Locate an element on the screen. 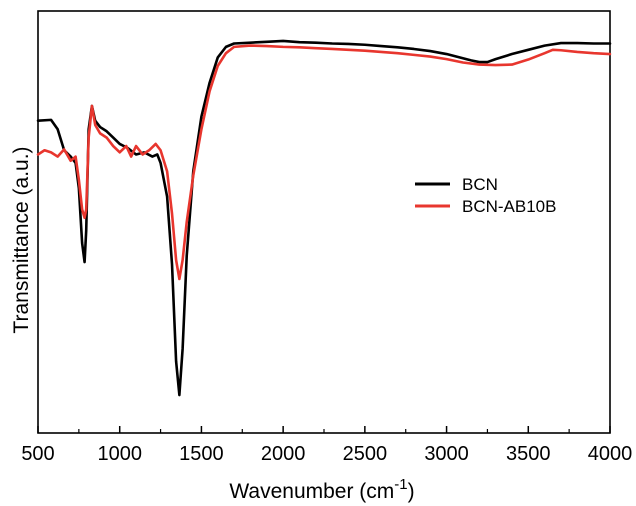  x-axis-title-text: Wavenumber (cm is located at coordinates (311, 491).